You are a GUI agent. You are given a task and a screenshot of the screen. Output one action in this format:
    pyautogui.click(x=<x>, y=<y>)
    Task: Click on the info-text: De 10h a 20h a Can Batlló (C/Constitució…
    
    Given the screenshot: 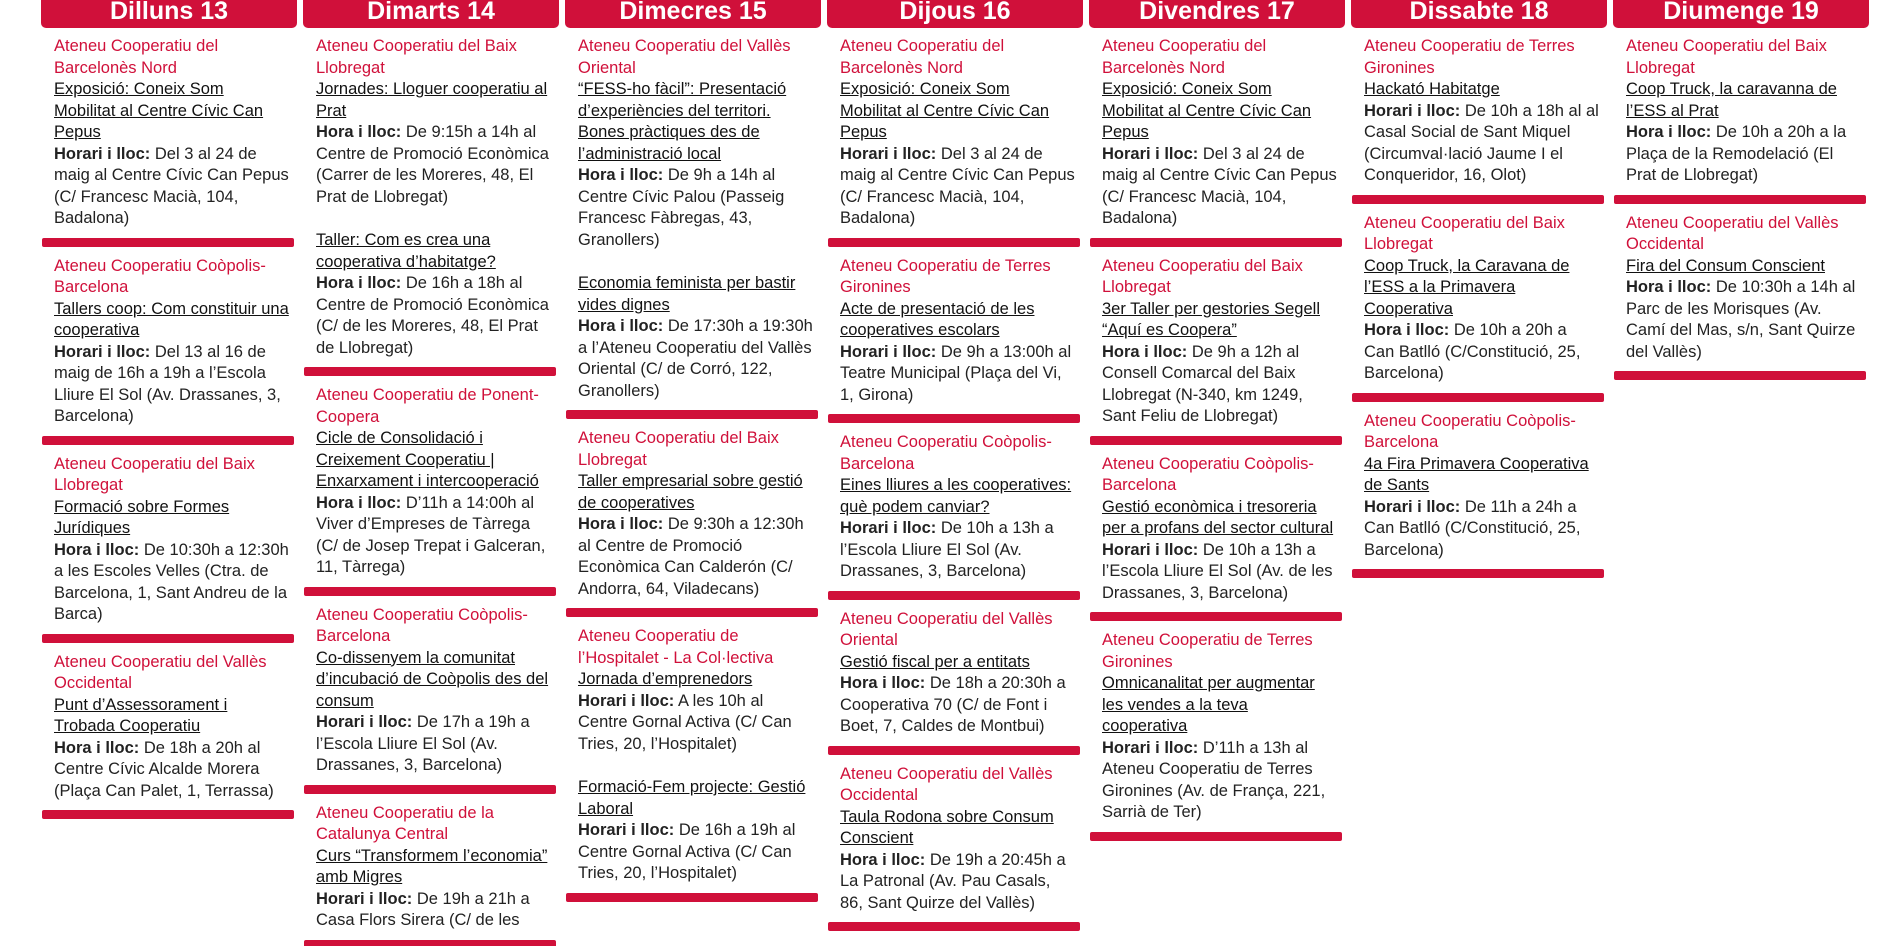 What is the action you would take?
    pyautogui.click(x=1472, y=351)
    